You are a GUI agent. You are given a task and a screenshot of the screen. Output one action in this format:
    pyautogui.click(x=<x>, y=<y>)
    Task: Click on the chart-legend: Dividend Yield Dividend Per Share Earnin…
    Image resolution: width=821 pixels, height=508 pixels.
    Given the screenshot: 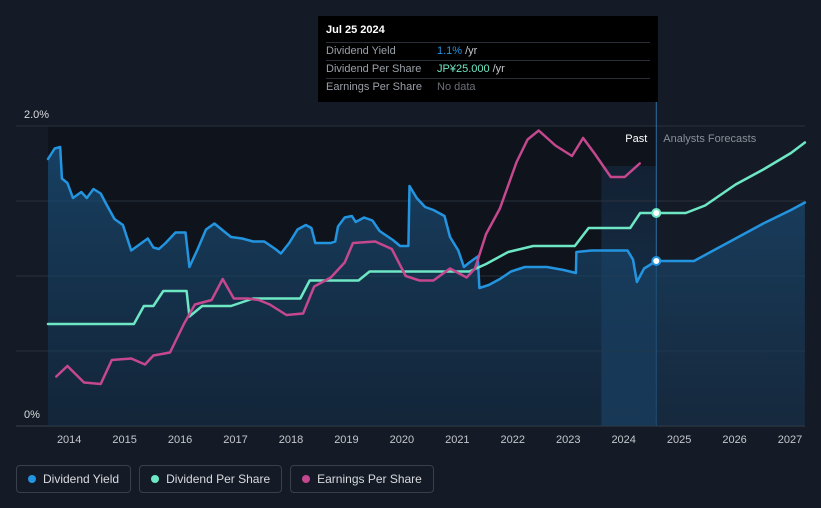 What is the action you would take?
    pyautogui.click(x=225, y=479)
    